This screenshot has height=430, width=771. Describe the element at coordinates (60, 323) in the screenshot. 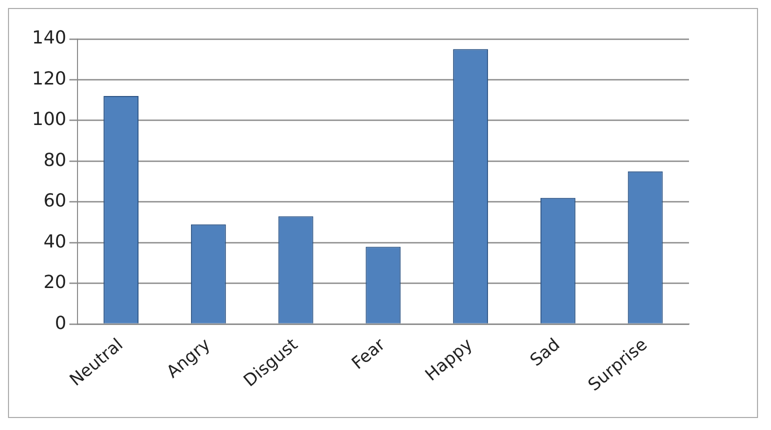

I see `y-tick-label: 0` at that location.